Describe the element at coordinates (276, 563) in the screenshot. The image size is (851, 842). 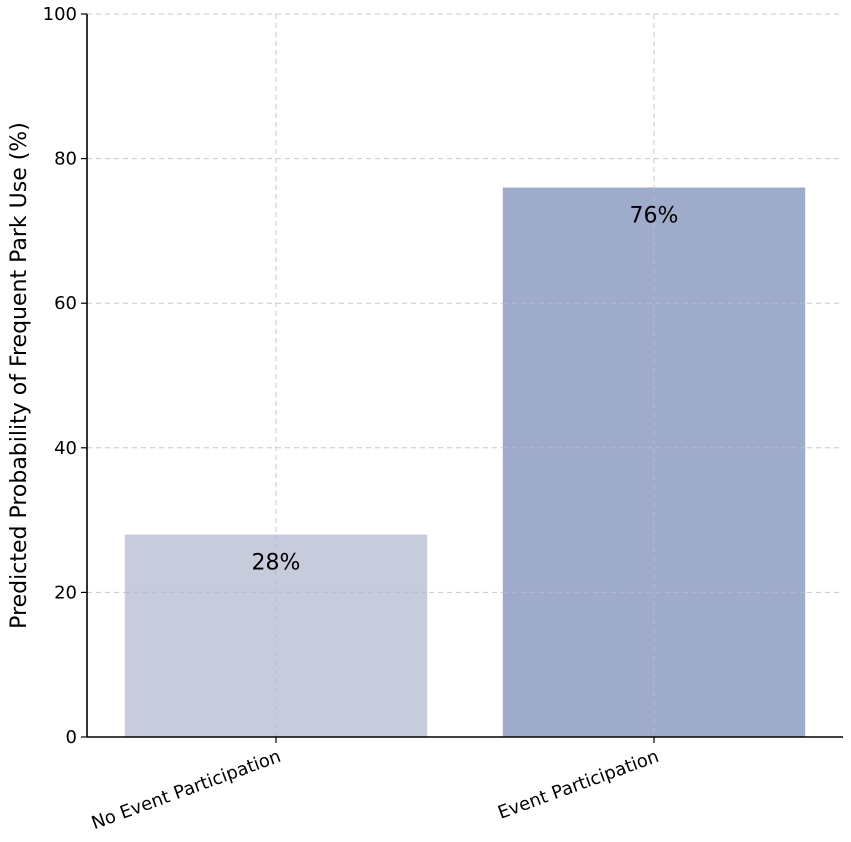
I see `bar-data-label: 28%` at that location.